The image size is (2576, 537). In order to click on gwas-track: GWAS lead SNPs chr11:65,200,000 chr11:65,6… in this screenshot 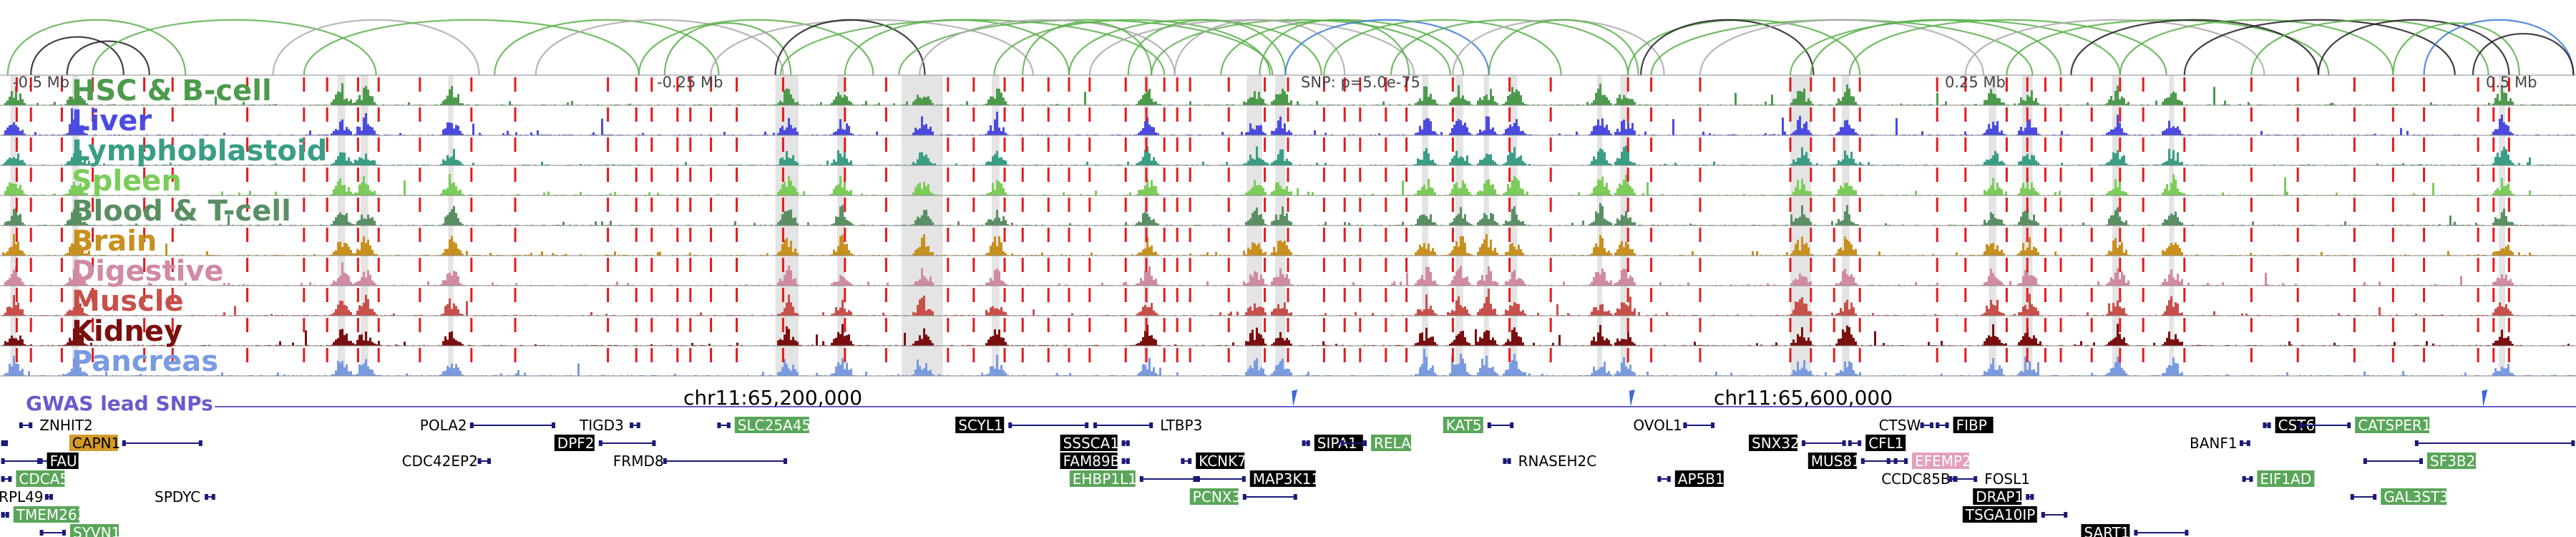, I will do `click(1301, 400)`.